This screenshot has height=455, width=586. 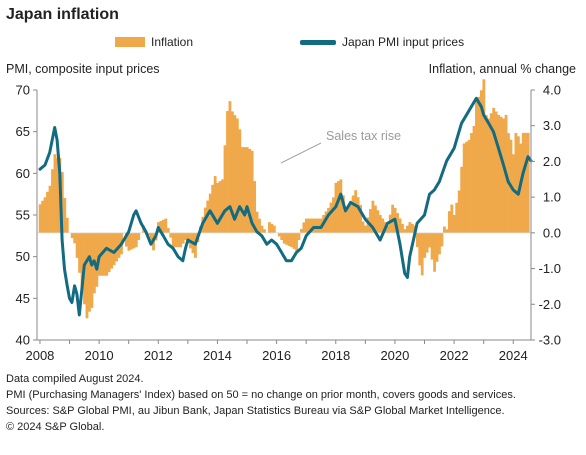 What do you see at coordinates (403, 42) in the screenshot?
I see `legend-label-pmi: Japan PMI input prices` at bounding box center [403, 42].